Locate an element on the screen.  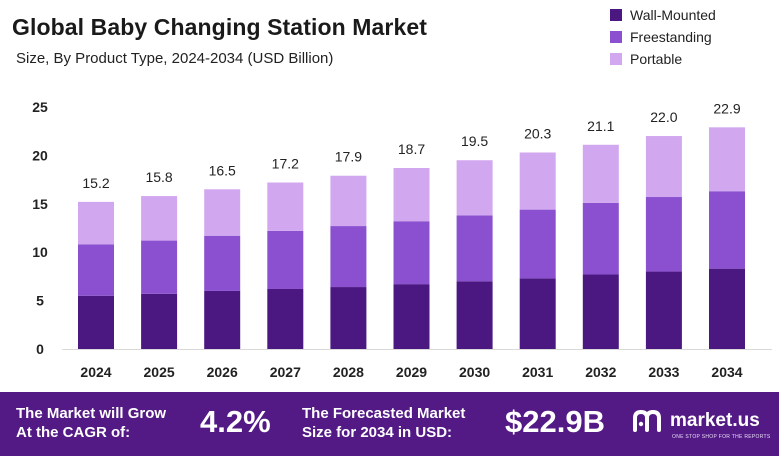
forecast-value: $22.9B is located at coordinates (555, 421).